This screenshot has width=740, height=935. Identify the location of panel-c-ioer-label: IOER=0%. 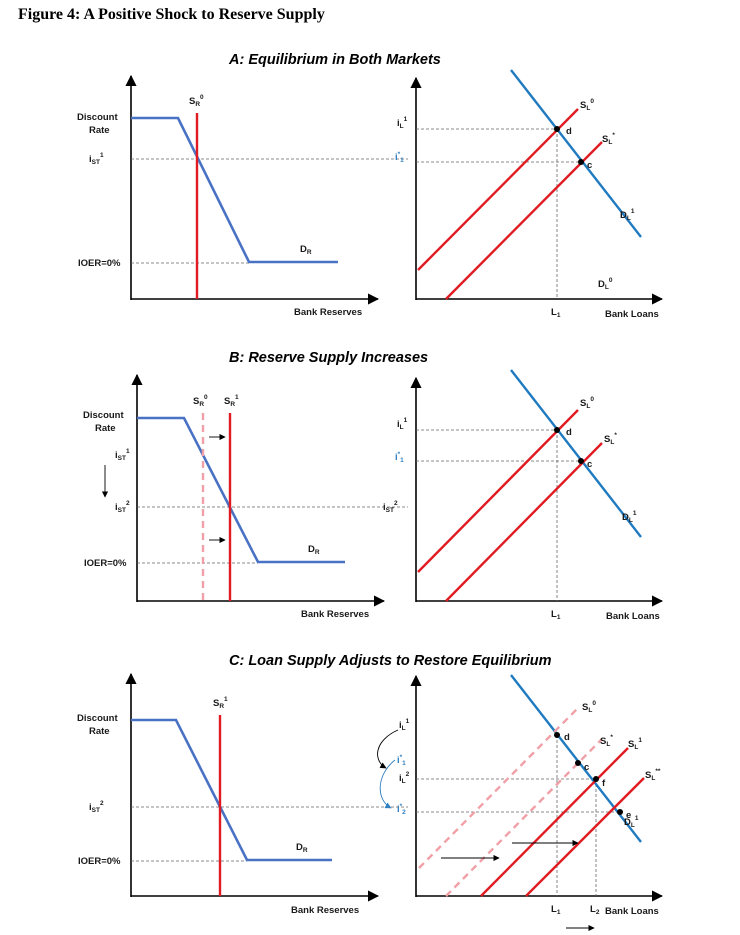
(99, 861).